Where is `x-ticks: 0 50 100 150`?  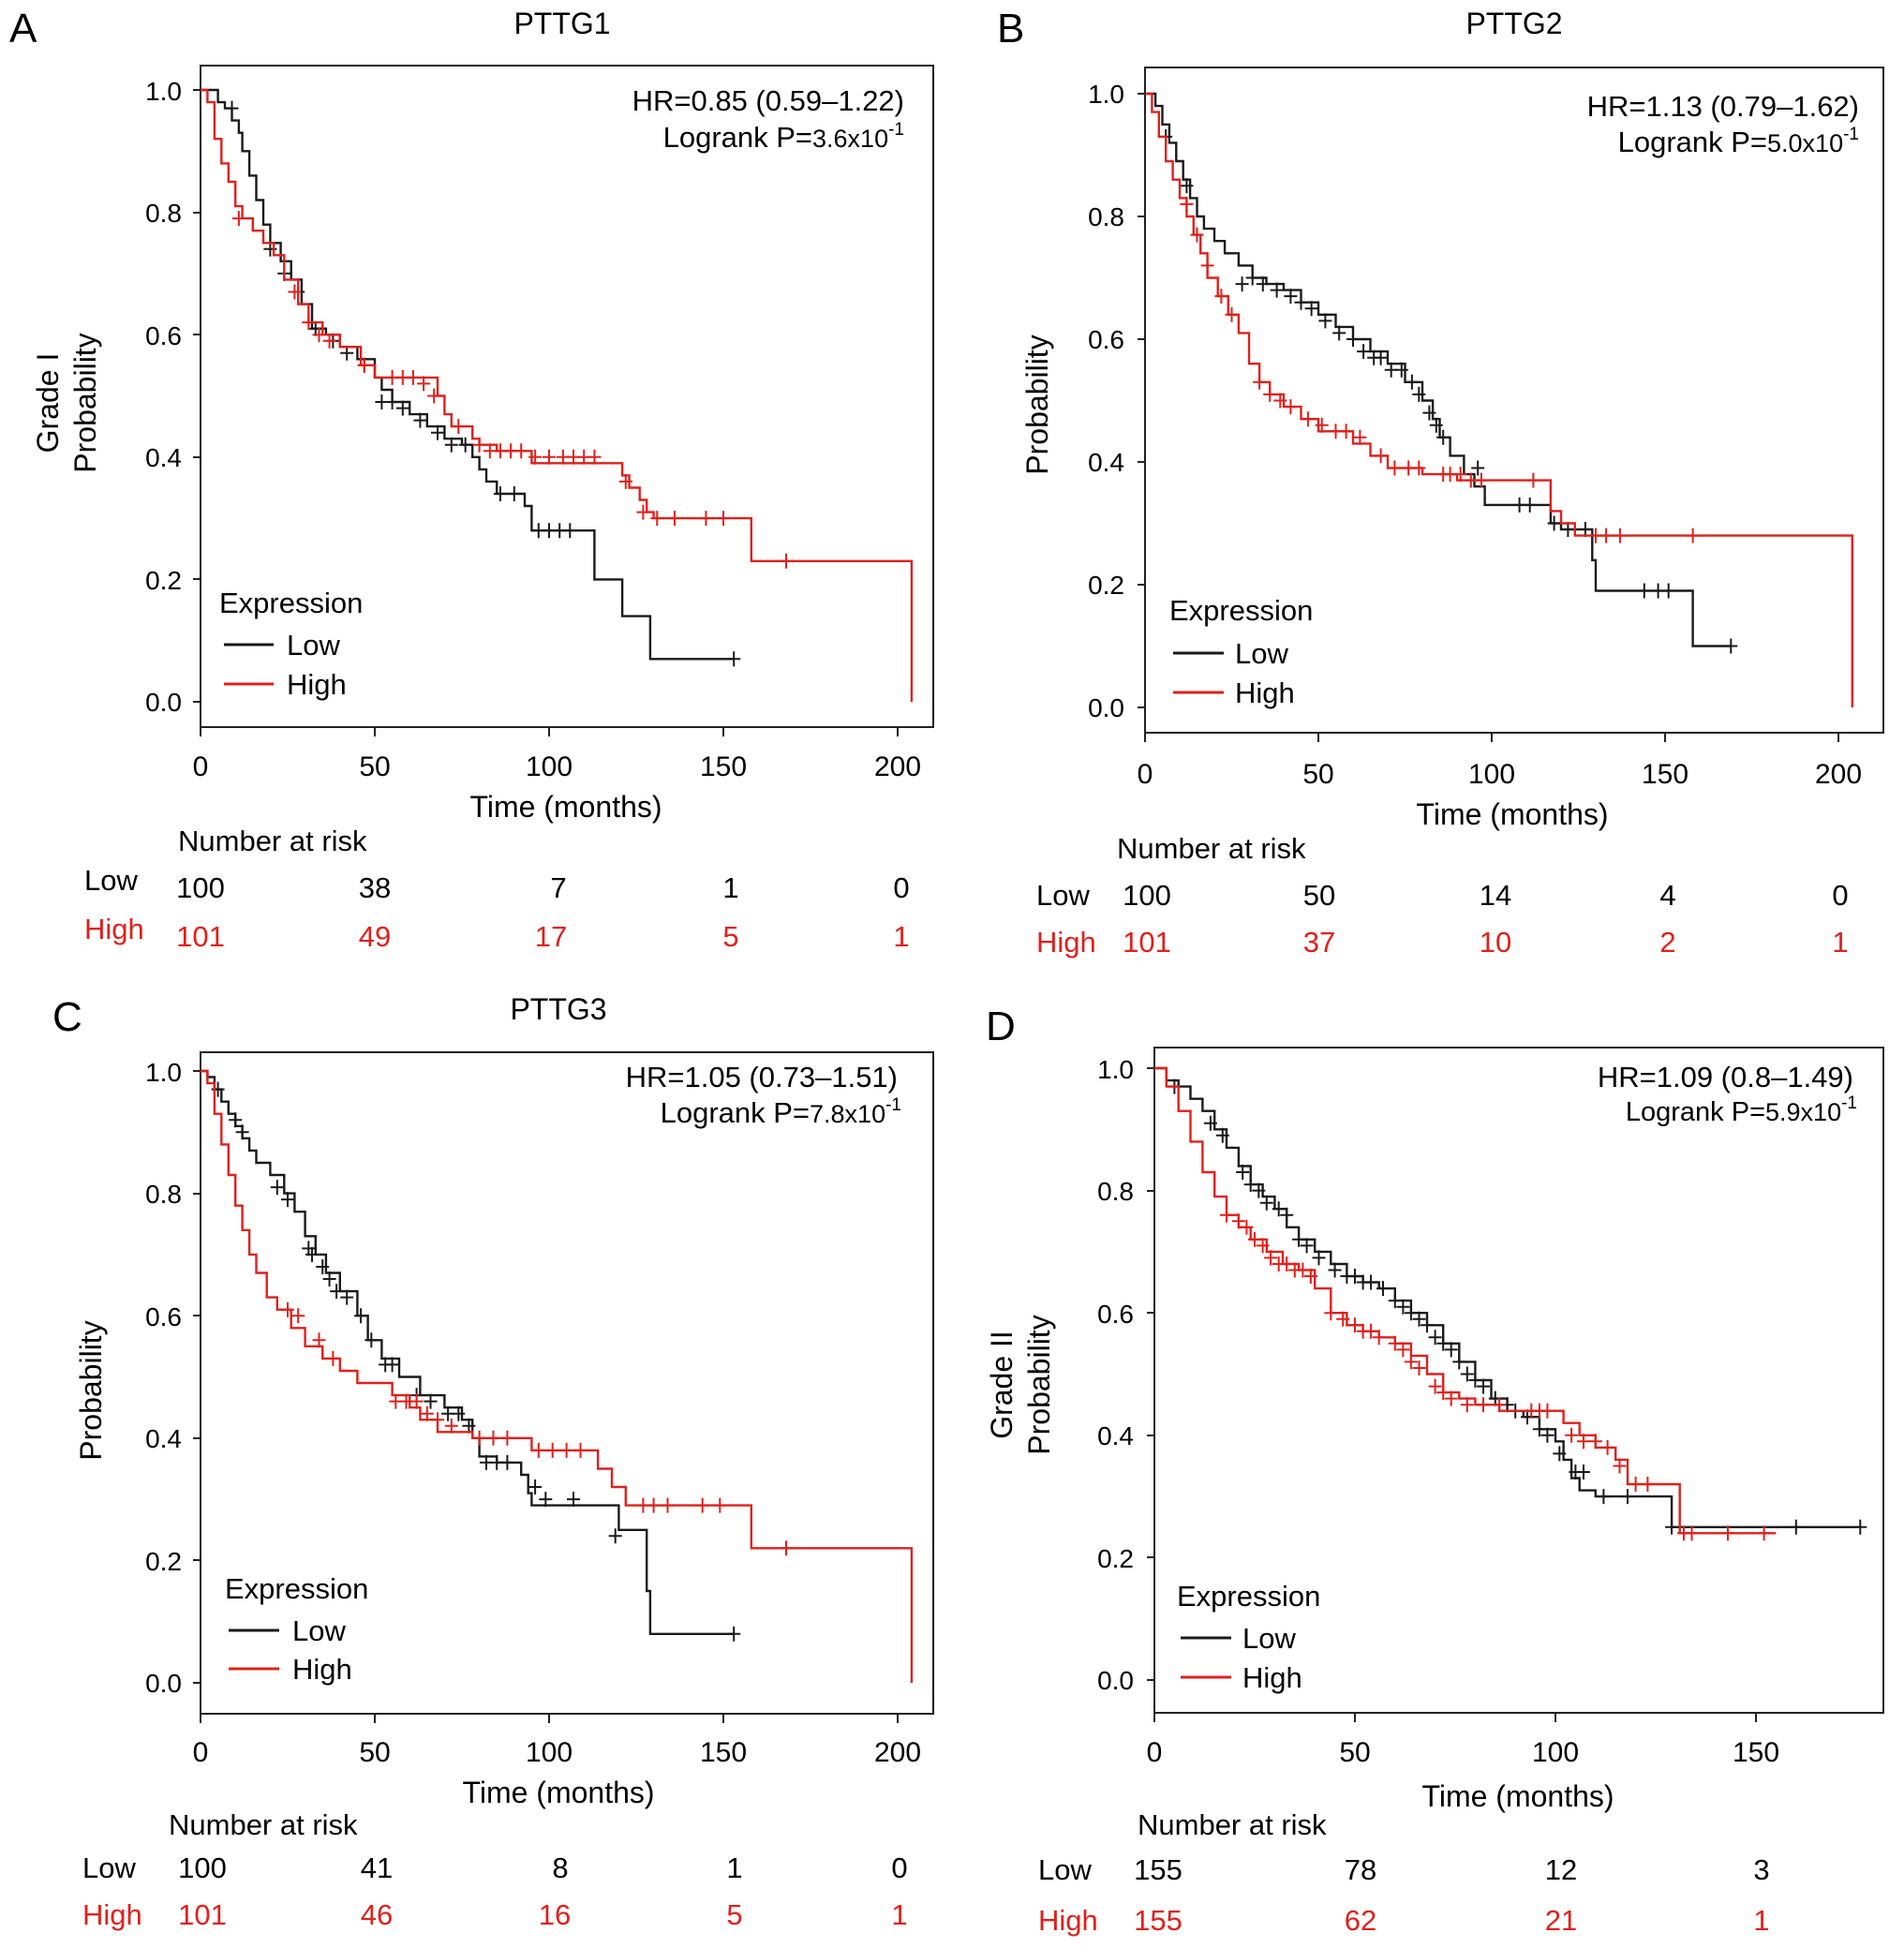
x-ticks: 0 50 100 150 is located at coordinates (1463, 1752).